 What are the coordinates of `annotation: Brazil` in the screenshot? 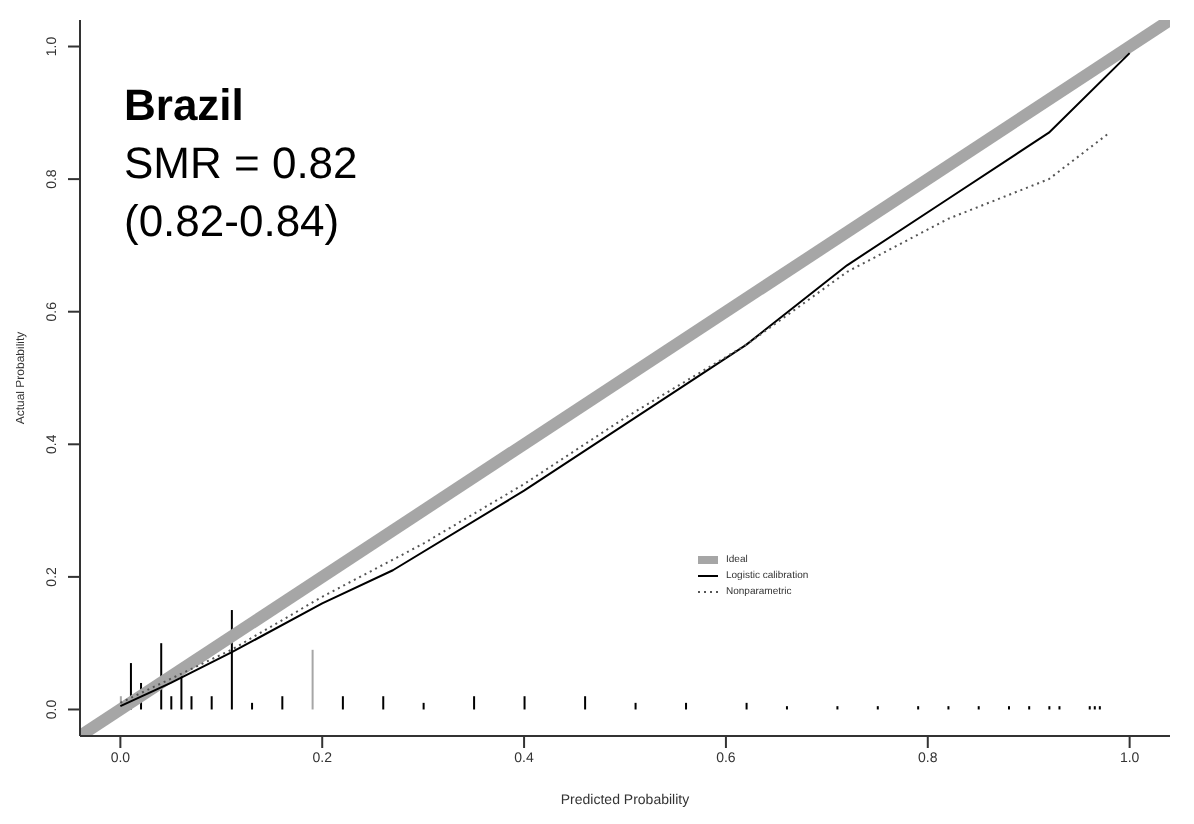 It's located at (185, 106).